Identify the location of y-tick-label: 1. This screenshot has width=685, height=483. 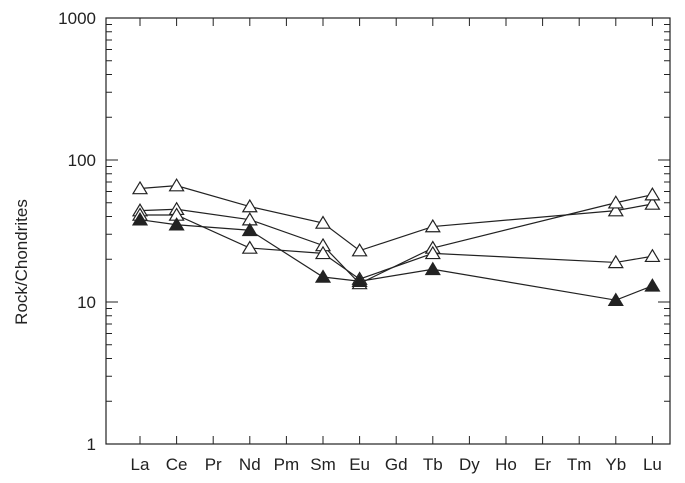
(91, 444).